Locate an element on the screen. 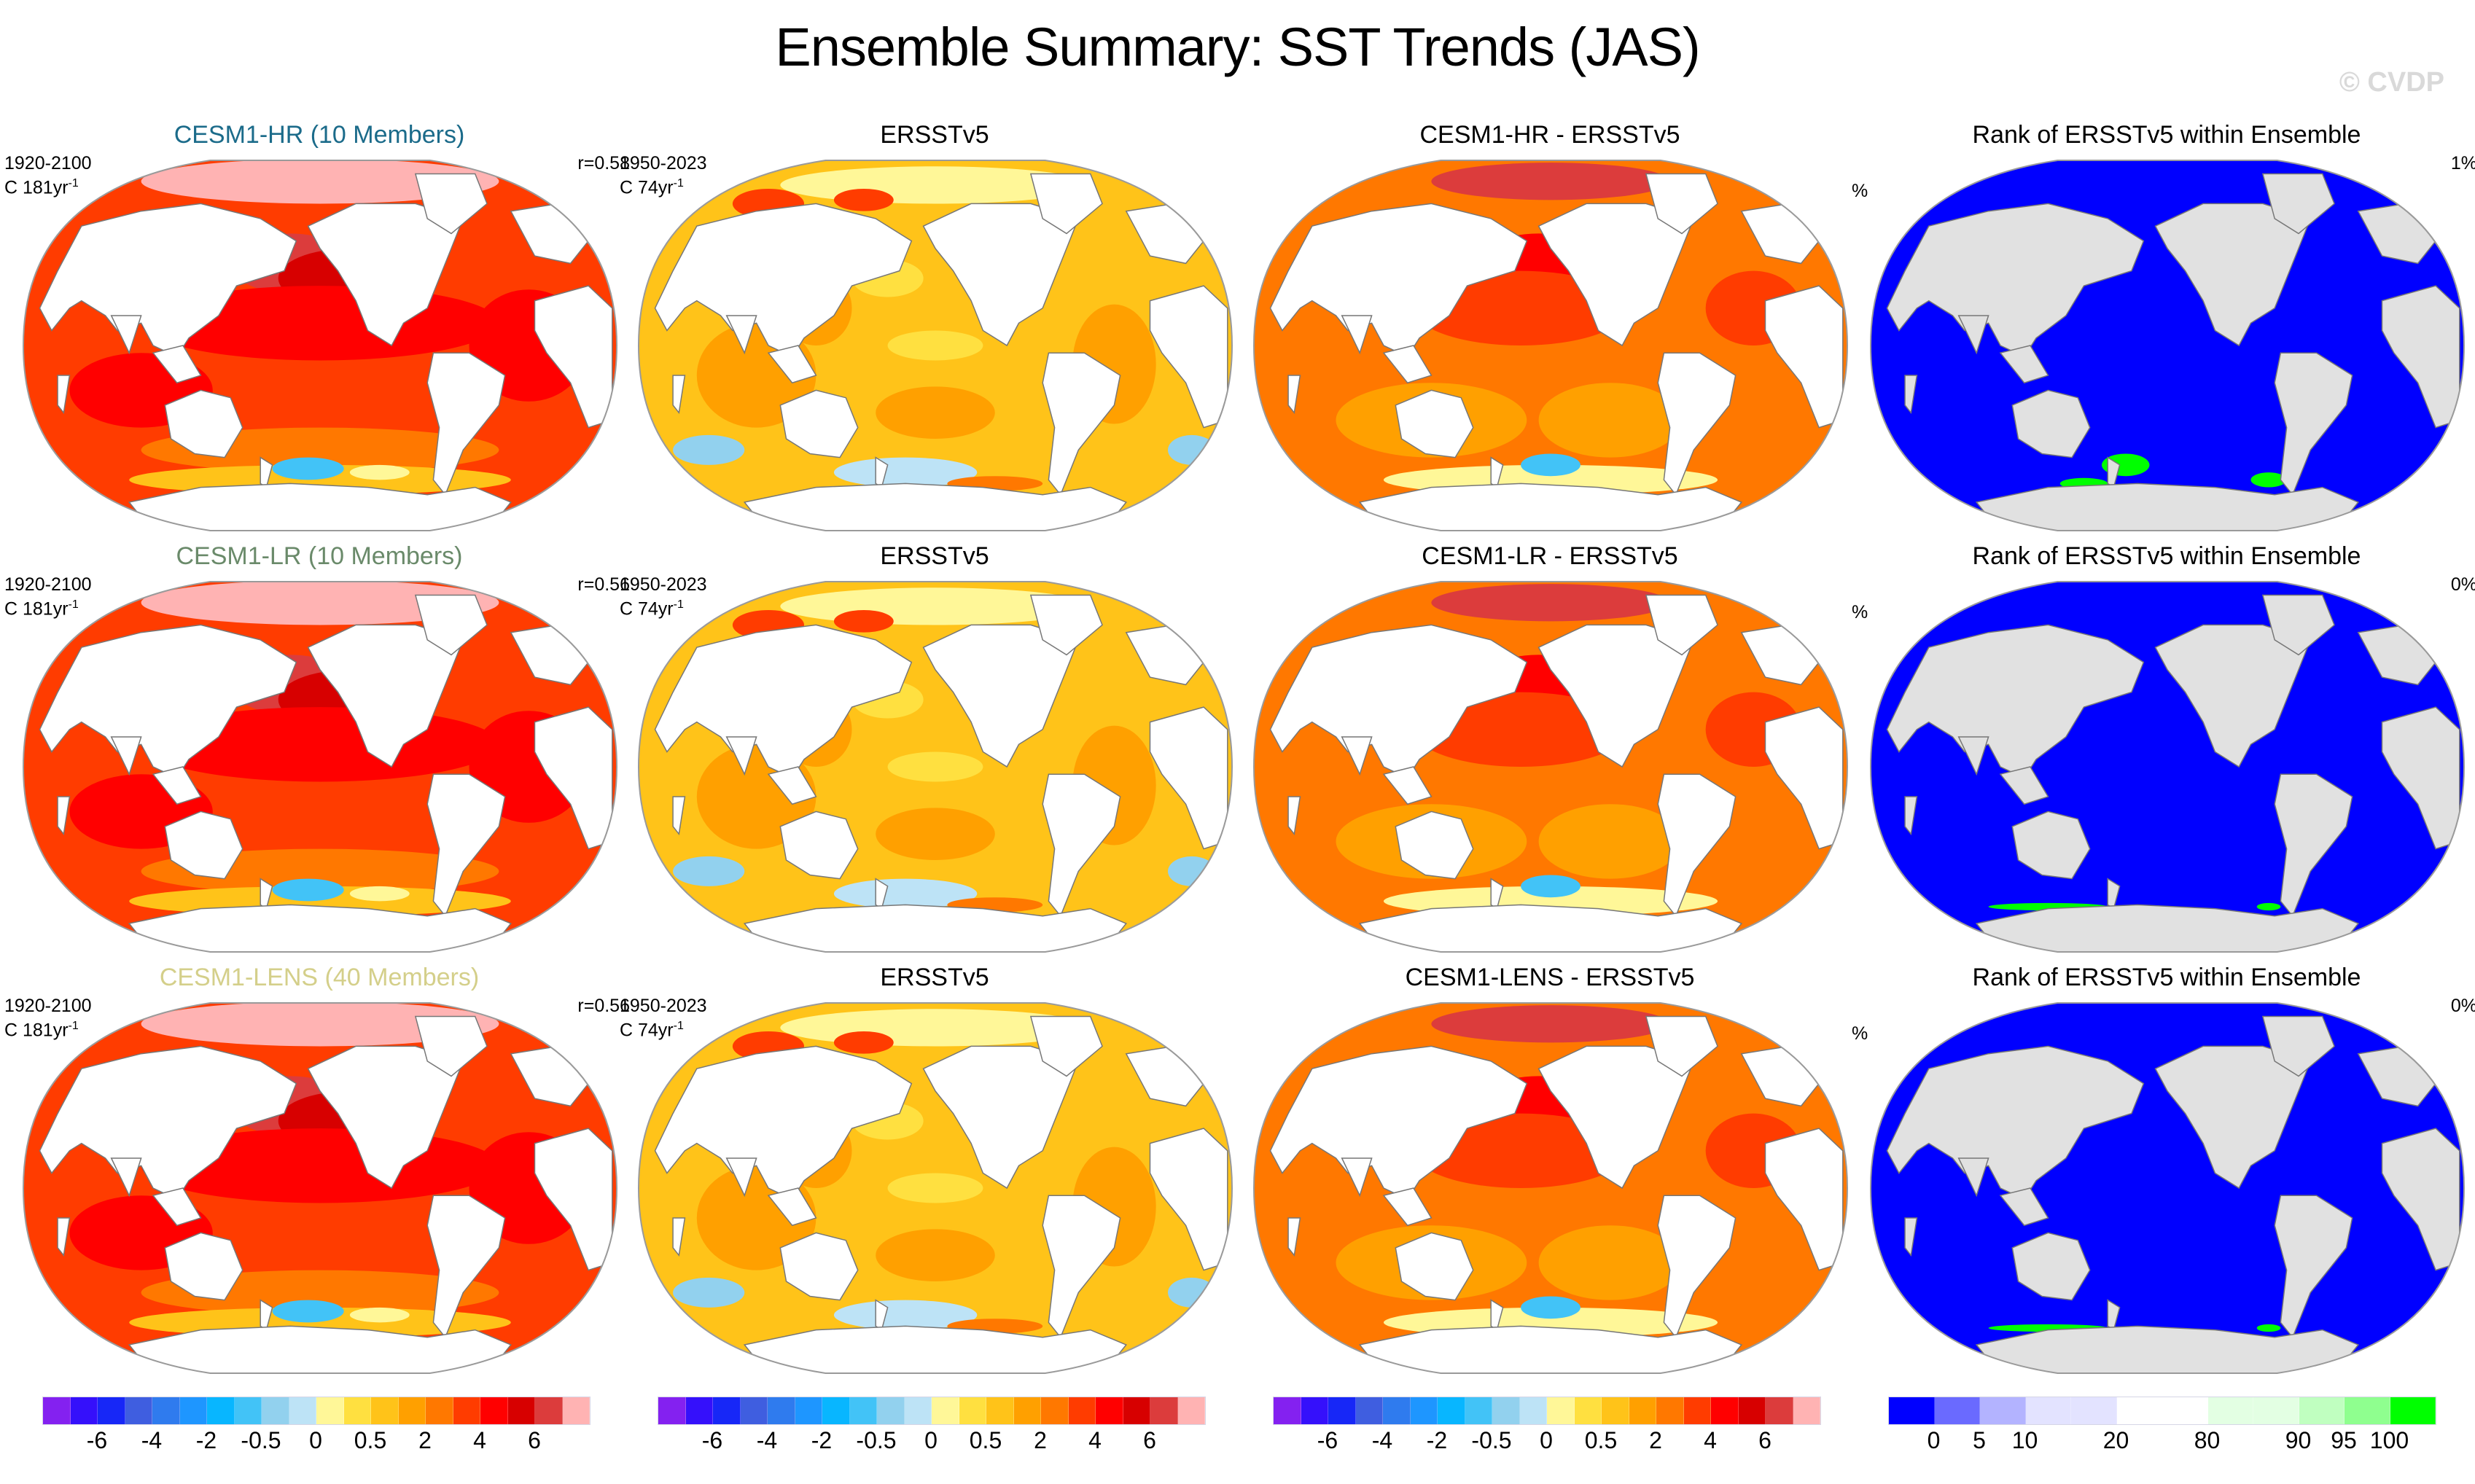  colorbar-tick-label: 0.5 is located at coordinates (1601, 1440).